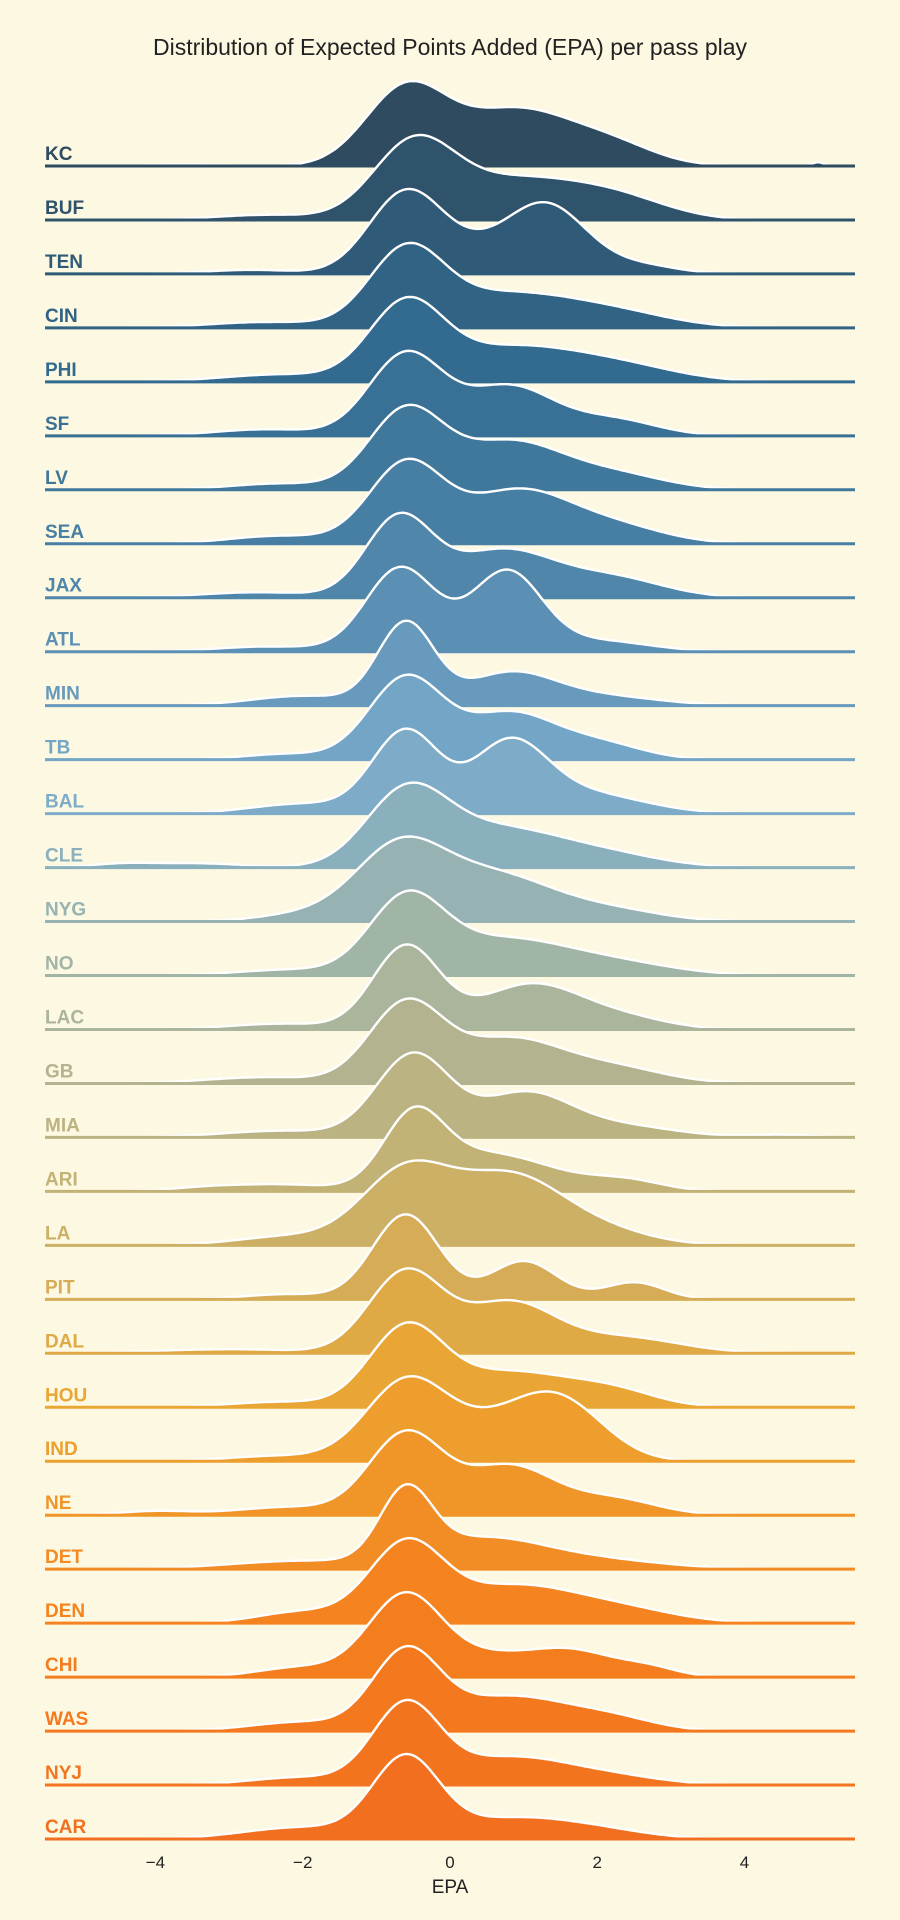  I want to click on ridge-atl, so click(450, 609).